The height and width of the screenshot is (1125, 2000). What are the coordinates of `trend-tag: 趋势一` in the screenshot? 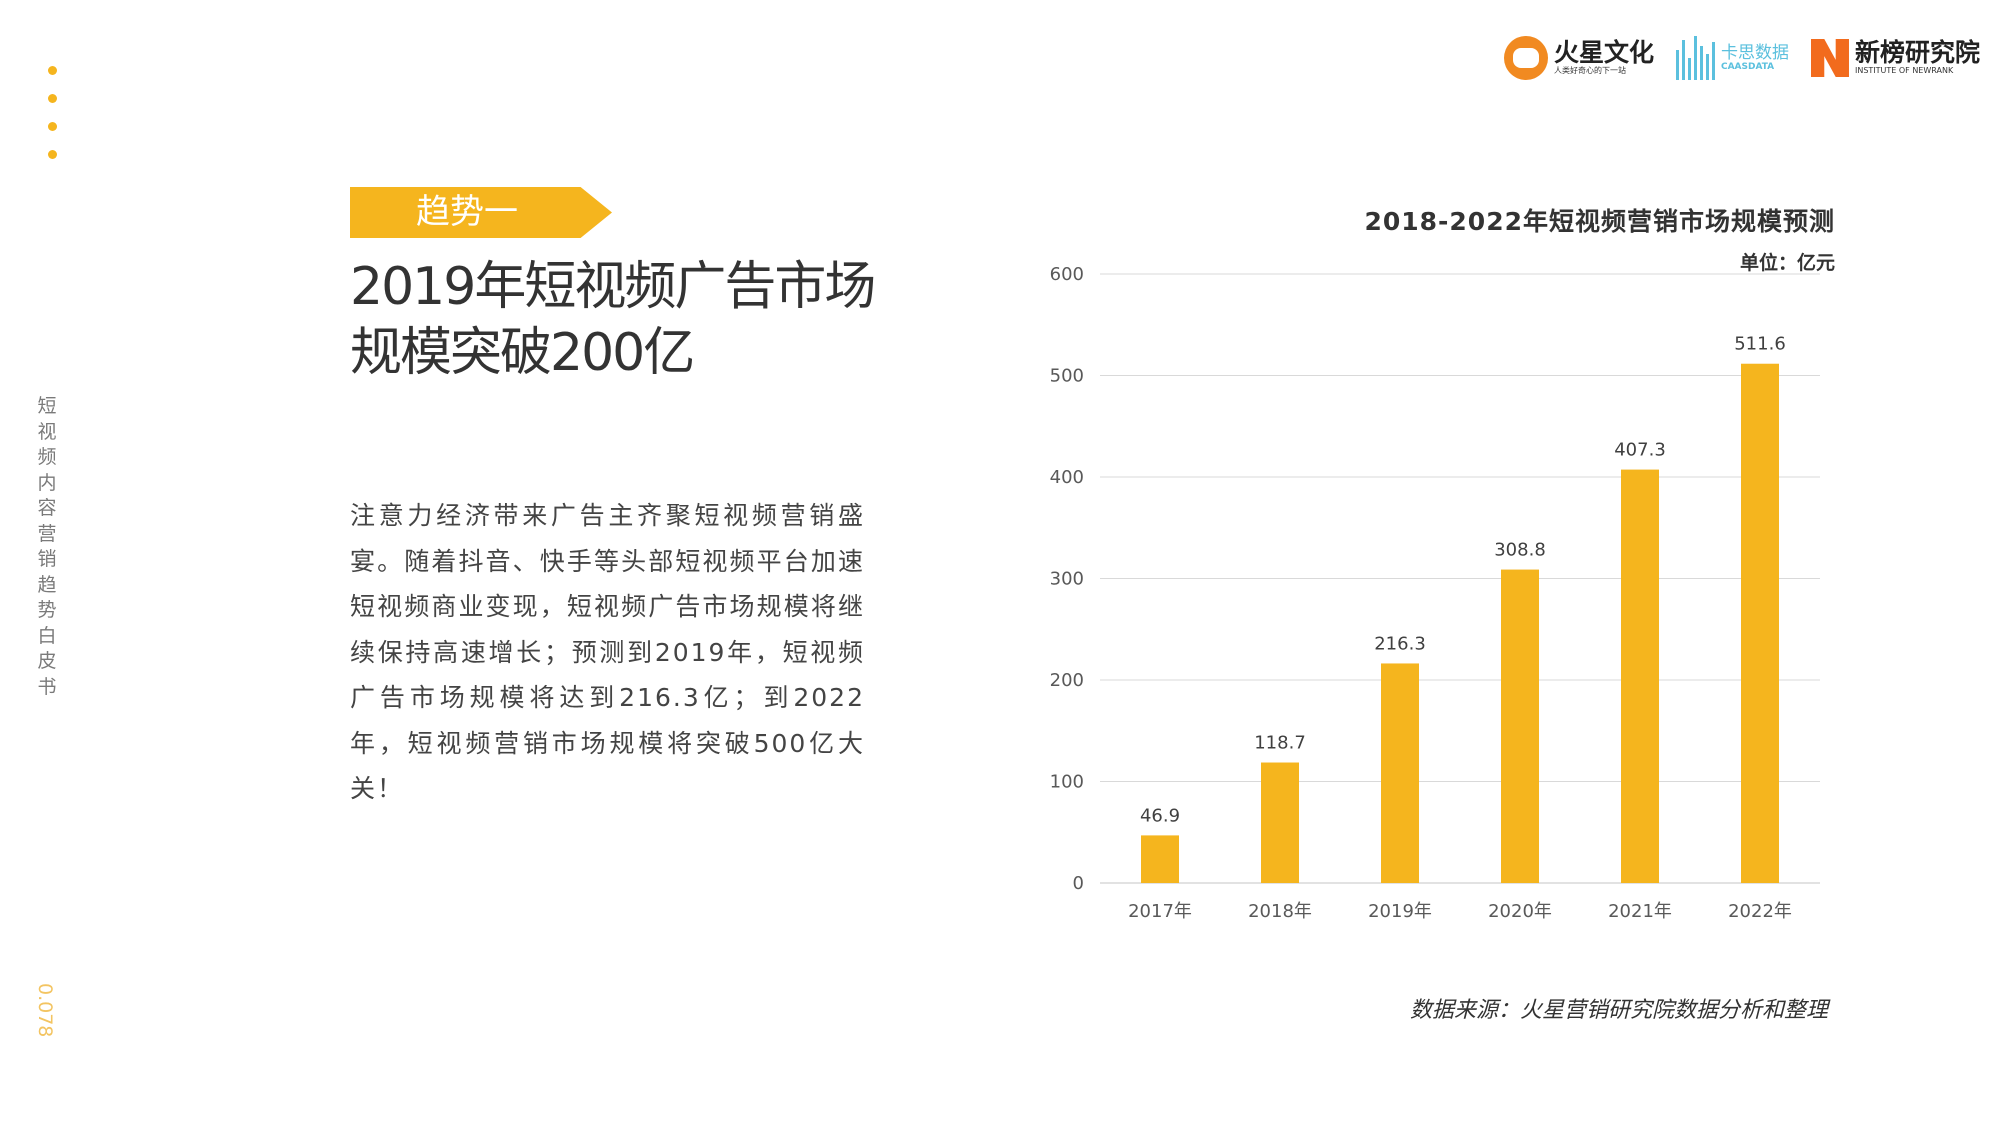 It's located at (481, 212).